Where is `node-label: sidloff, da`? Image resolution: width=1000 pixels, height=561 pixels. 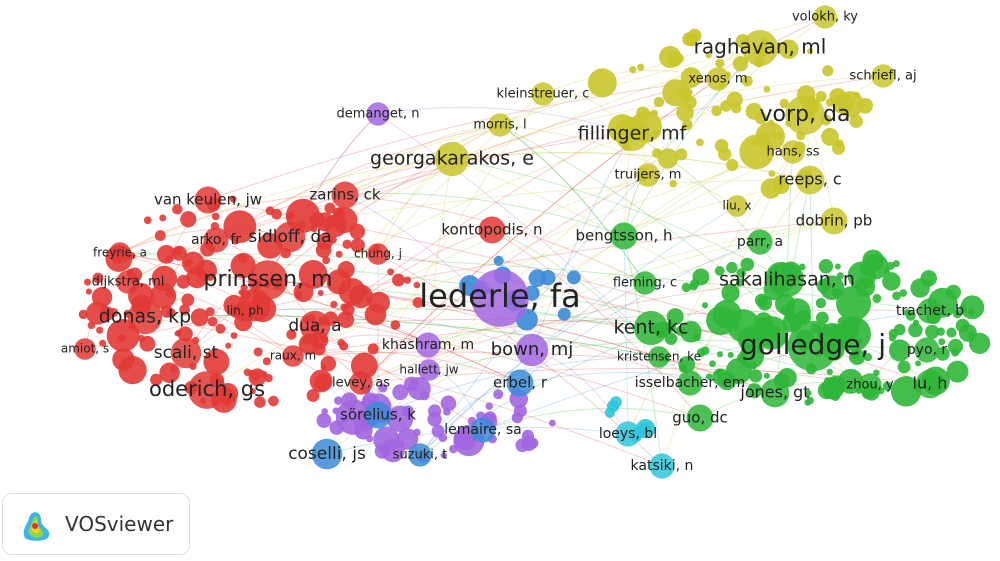
node-label: sidloff, da is located at coordinates (289, 237).